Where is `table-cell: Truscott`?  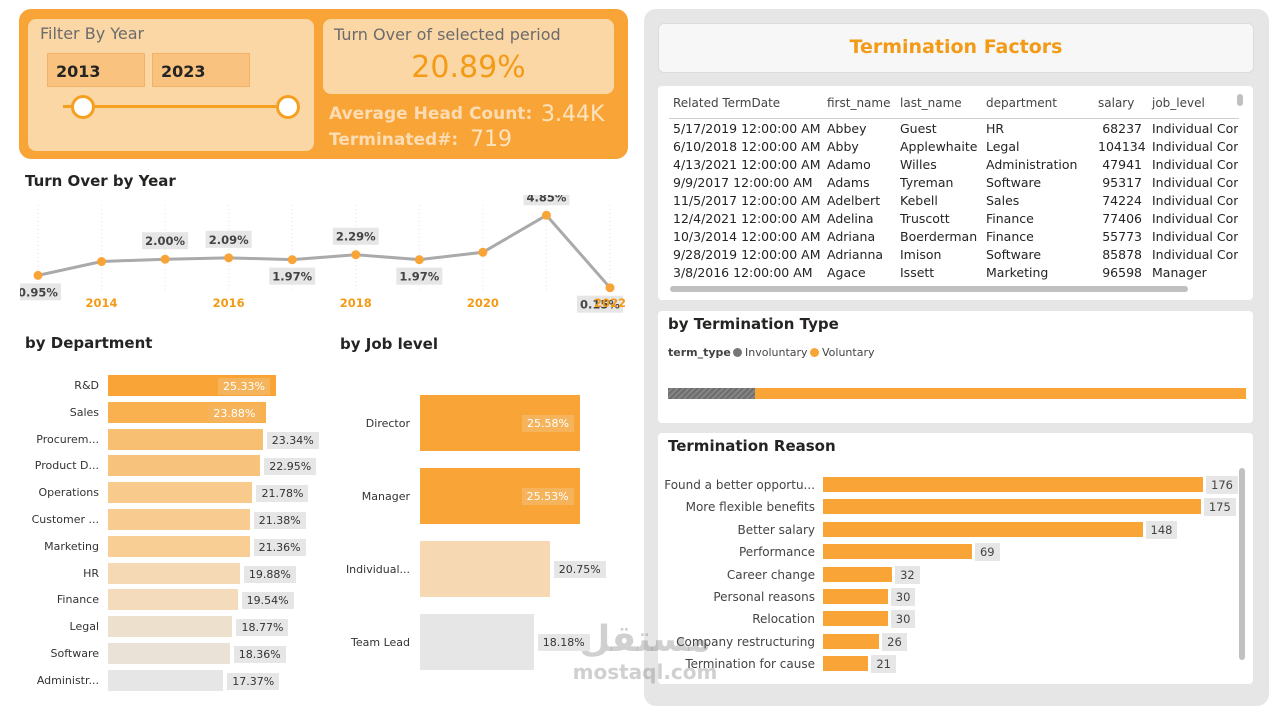
table-cell: Truscott is located at coordinates (925, 218).